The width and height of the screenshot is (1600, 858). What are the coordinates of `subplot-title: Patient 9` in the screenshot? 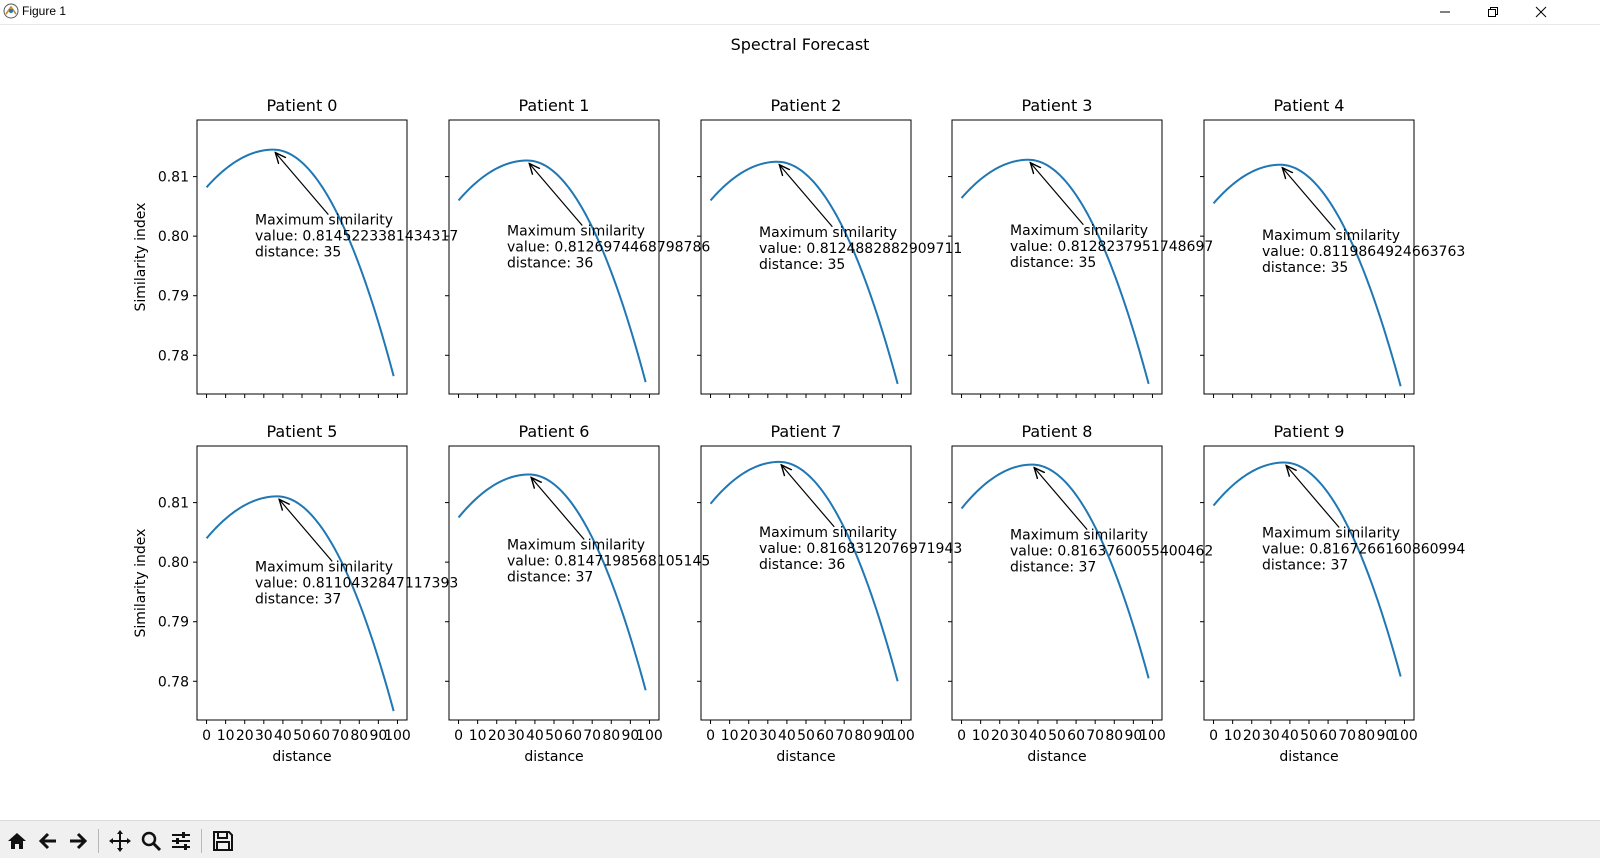 It's located at (1309, 431).